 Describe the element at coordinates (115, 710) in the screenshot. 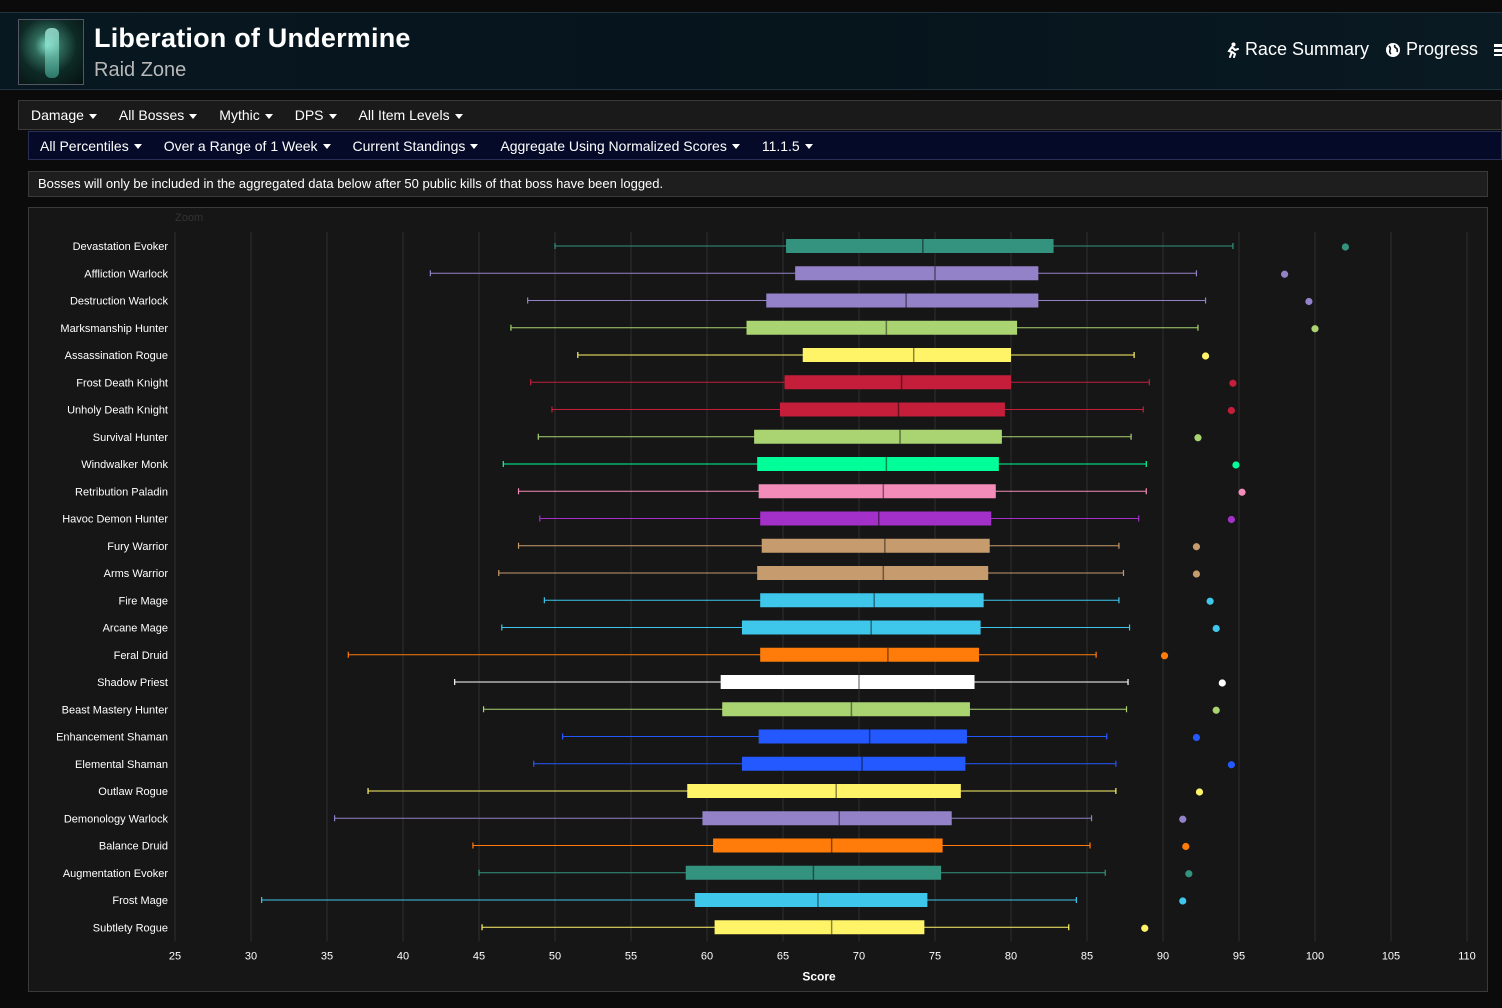

I see `y-category-label: Beast Mastery Hunter` at that location.